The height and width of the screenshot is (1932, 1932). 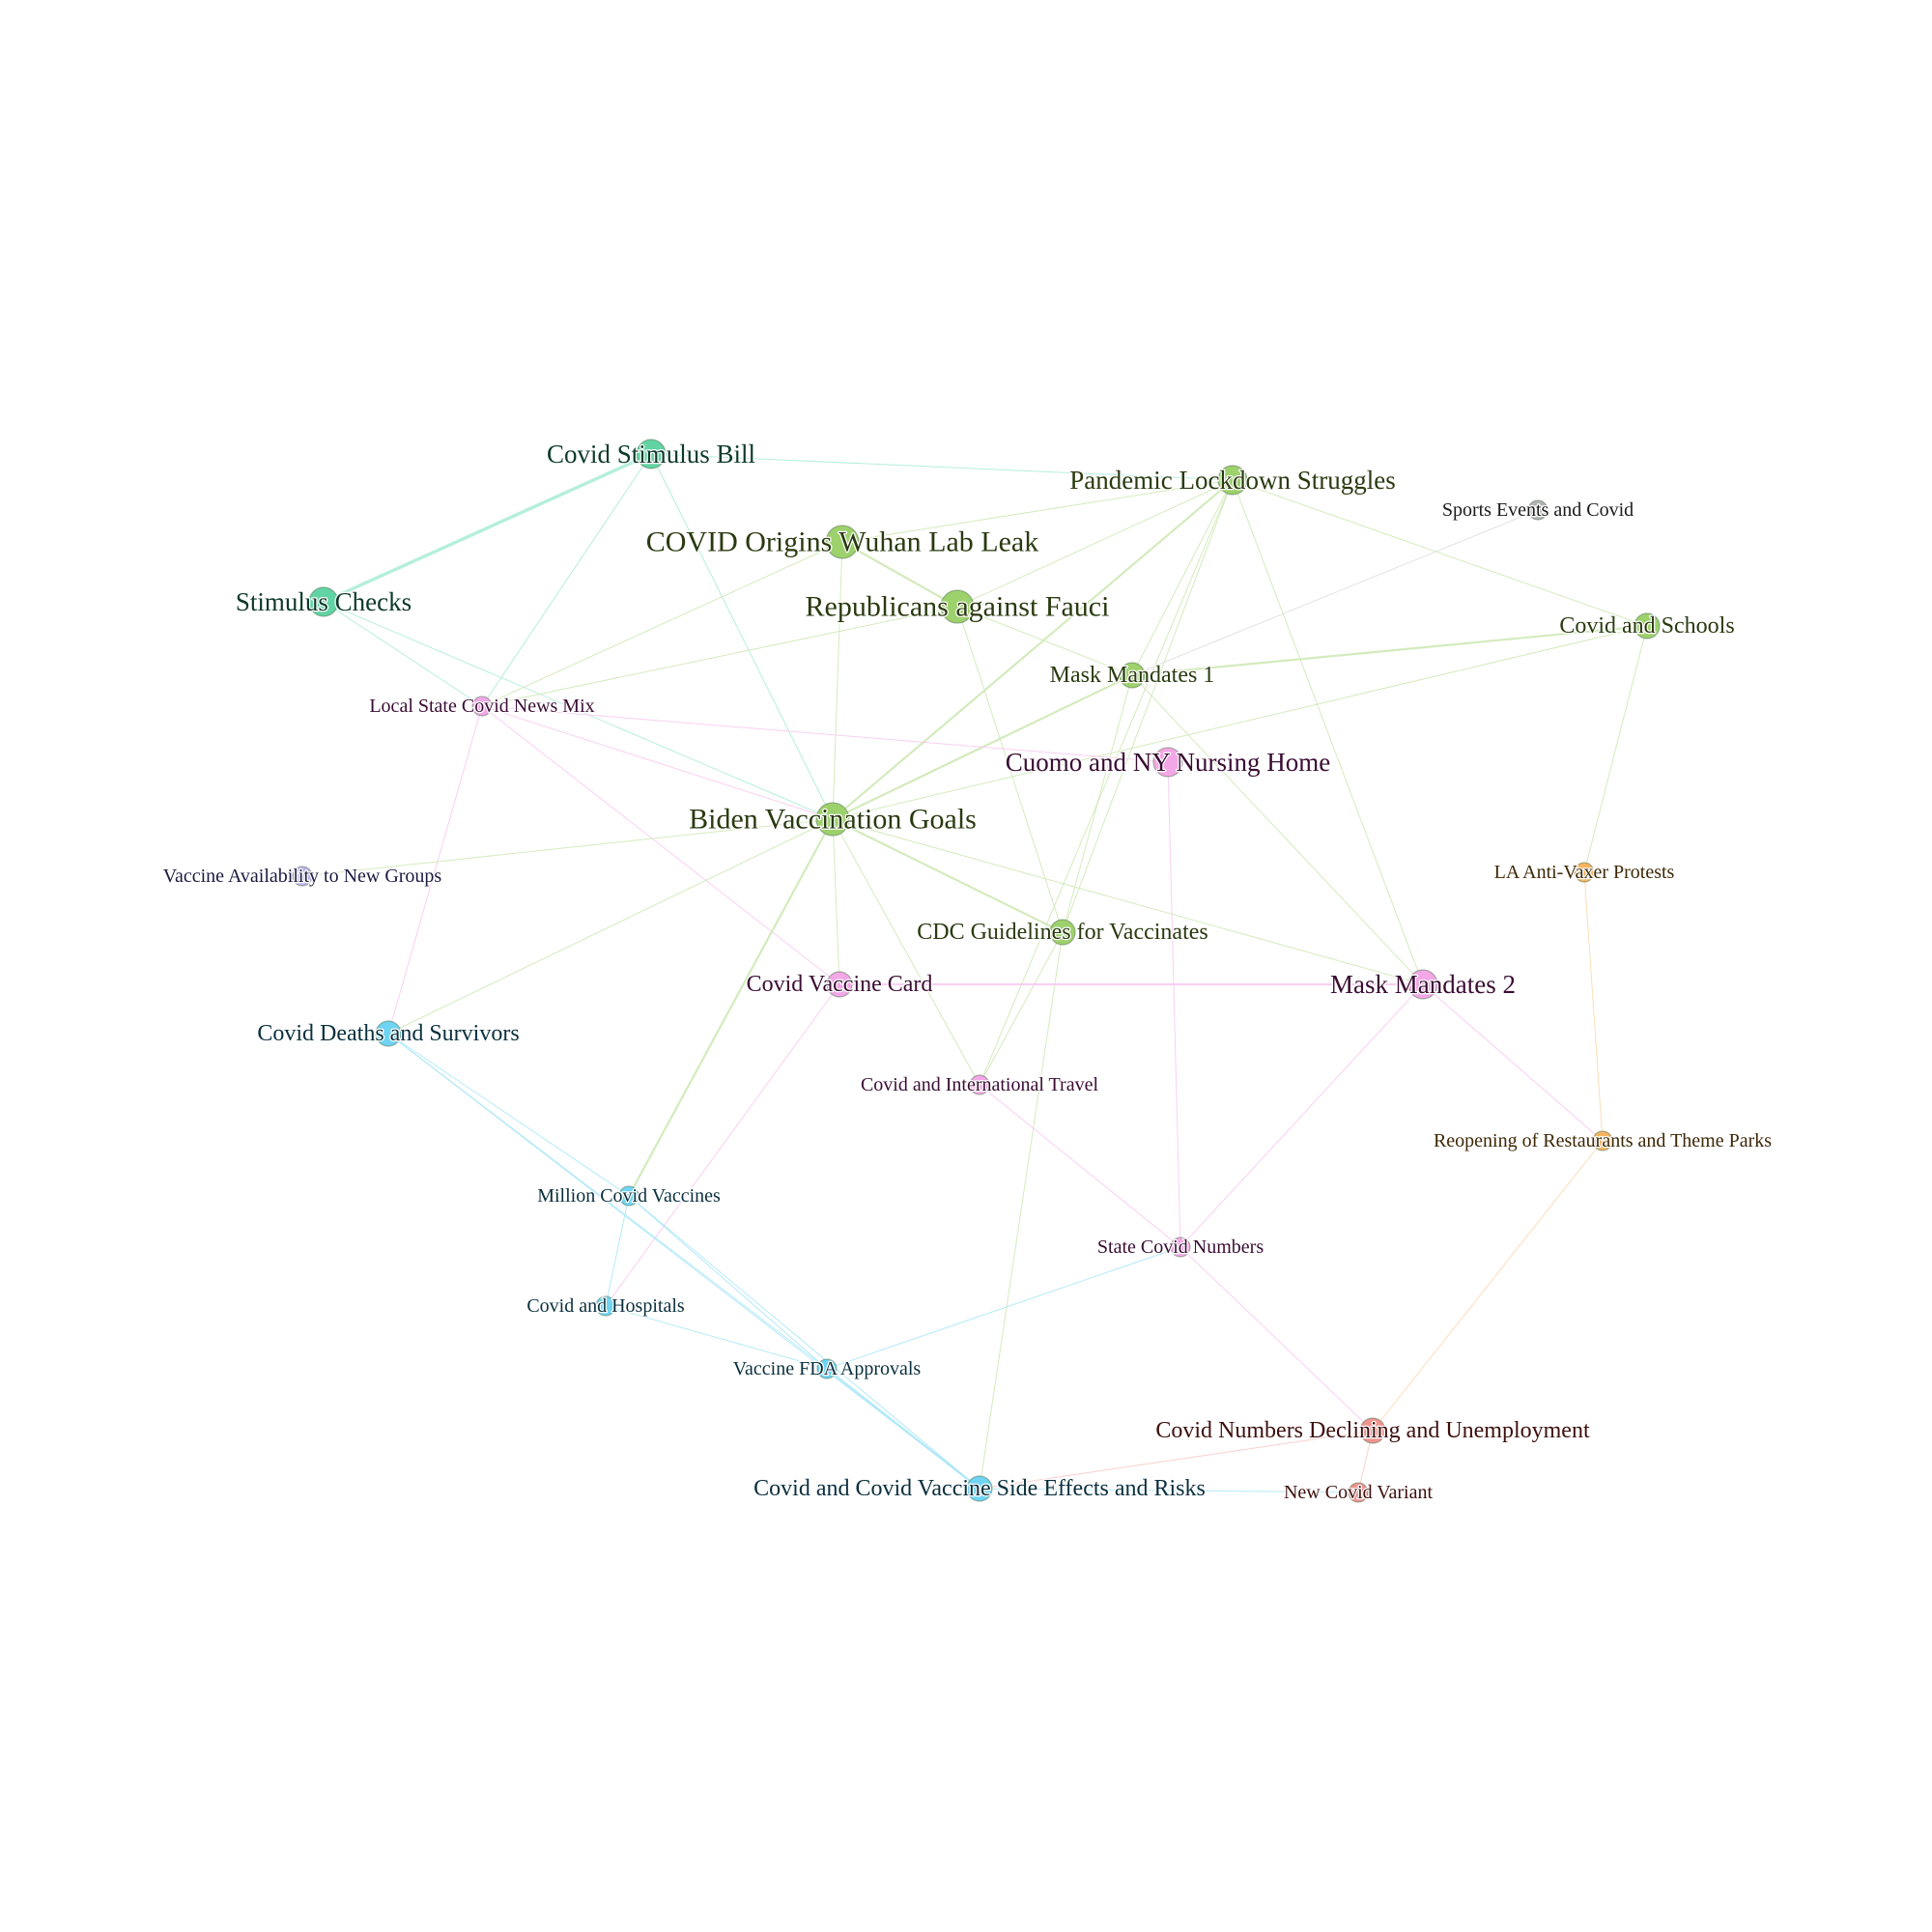 I want to click on edge-pandemic-lockdown-struggles-to-cdc-guidelines-for-vaccinates, so click(x=1148, y=706).